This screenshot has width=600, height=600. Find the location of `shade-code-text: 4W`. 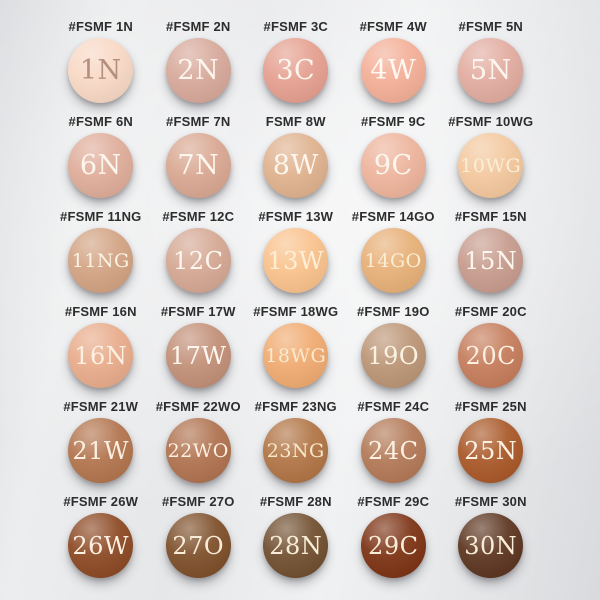

shade-code-text: 4W is located at coordinates (393, 70).